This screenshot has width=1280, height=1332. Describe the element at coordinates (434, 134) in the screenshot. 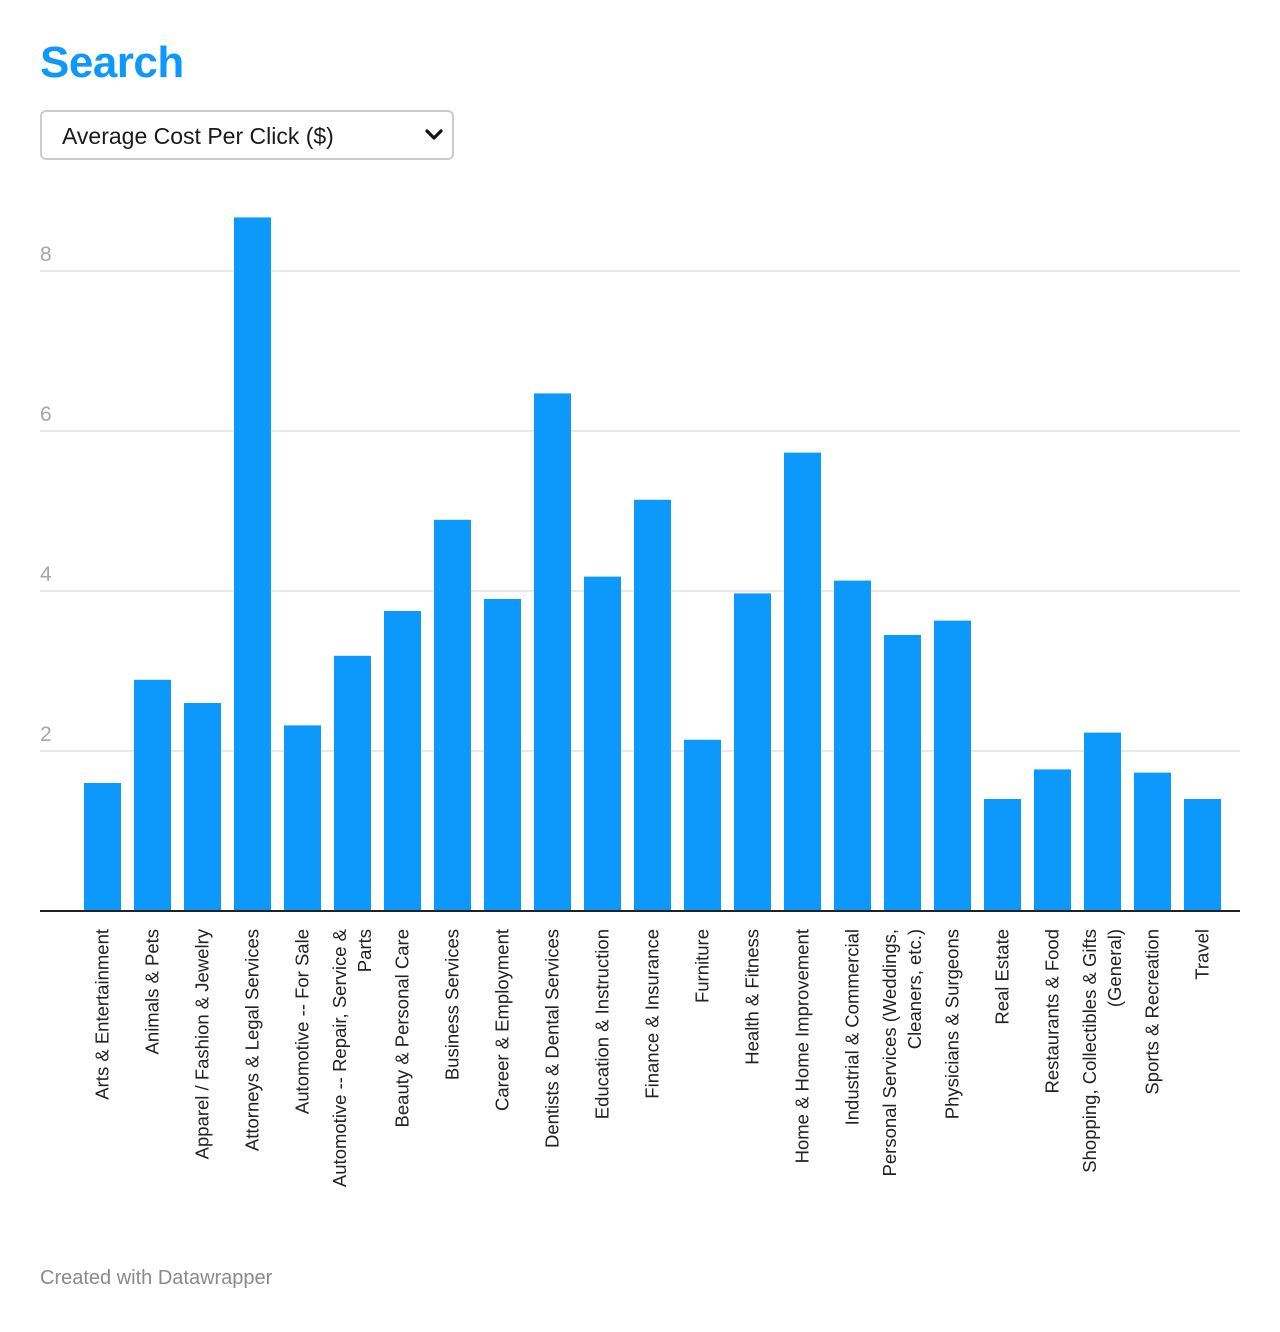

I see `chevron-down-icon` at that location.